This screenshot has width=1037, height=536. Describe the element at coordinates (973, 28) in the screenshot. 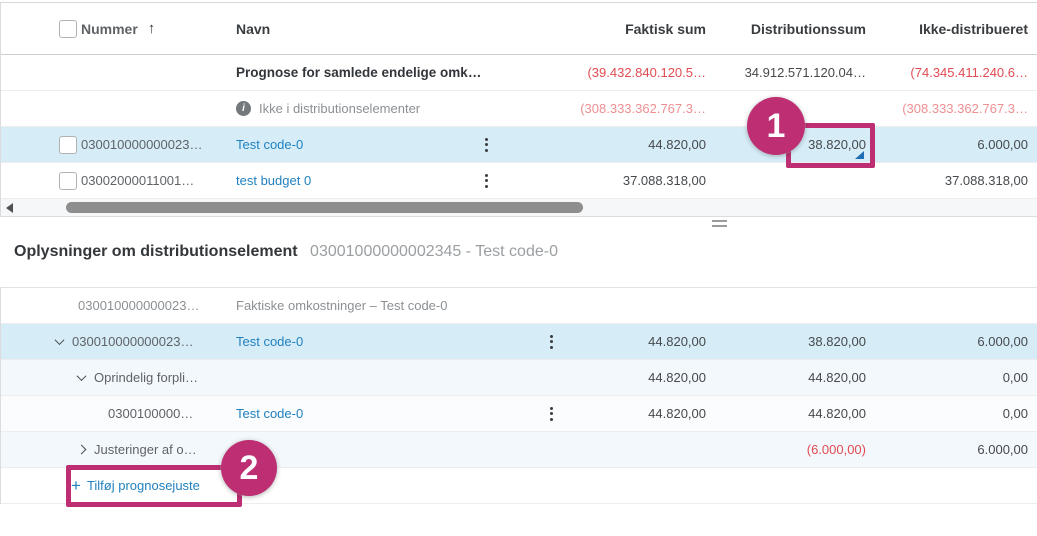

I see `column-header-ikke-distribueret: Ikke-distribueret` at that location.